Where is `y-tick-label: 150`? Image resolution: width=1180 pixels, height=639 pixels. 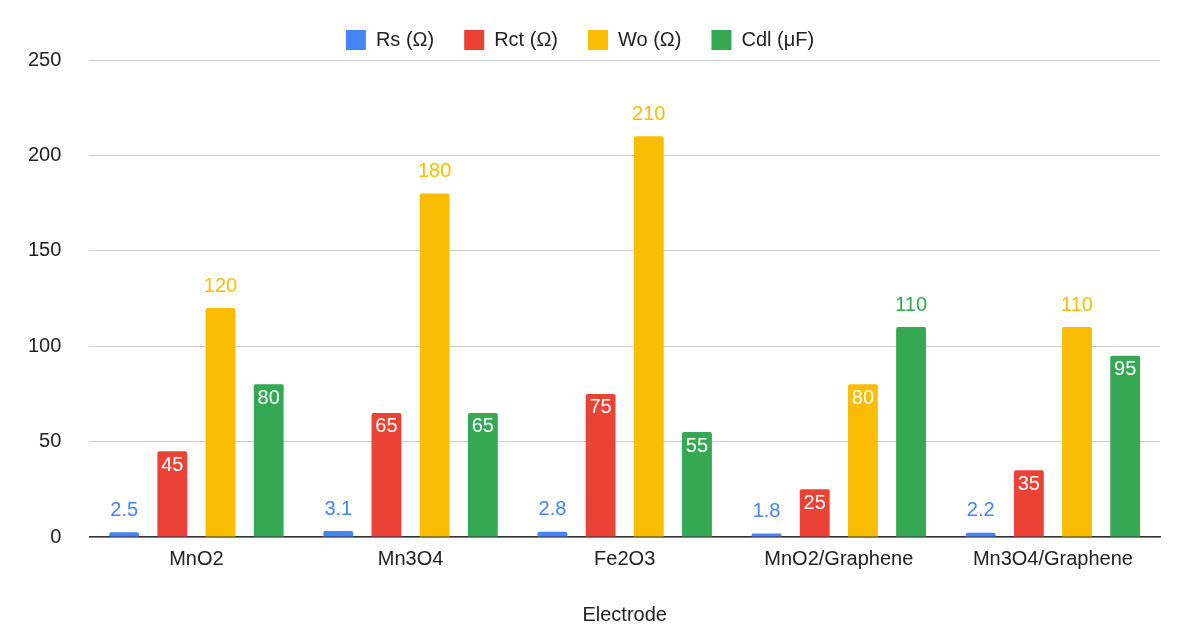 y-tick-label: 150 is located at coordinates (44, 249).